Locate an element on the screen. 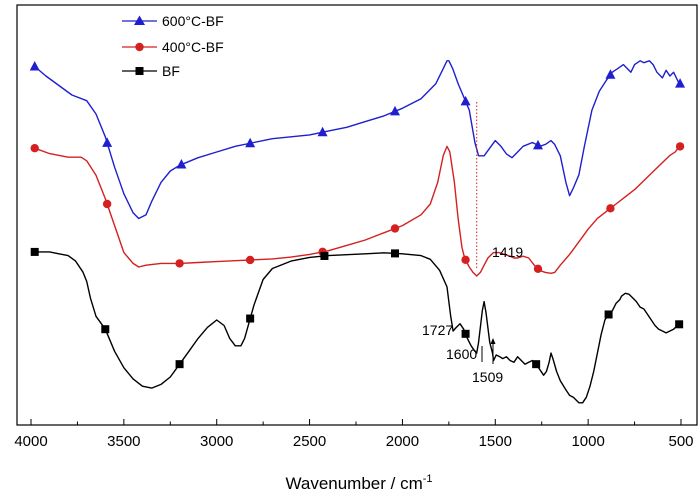 This screenshot has width=700, height=498. x-tick-label: 2500 is located at coordinates (309, 441).